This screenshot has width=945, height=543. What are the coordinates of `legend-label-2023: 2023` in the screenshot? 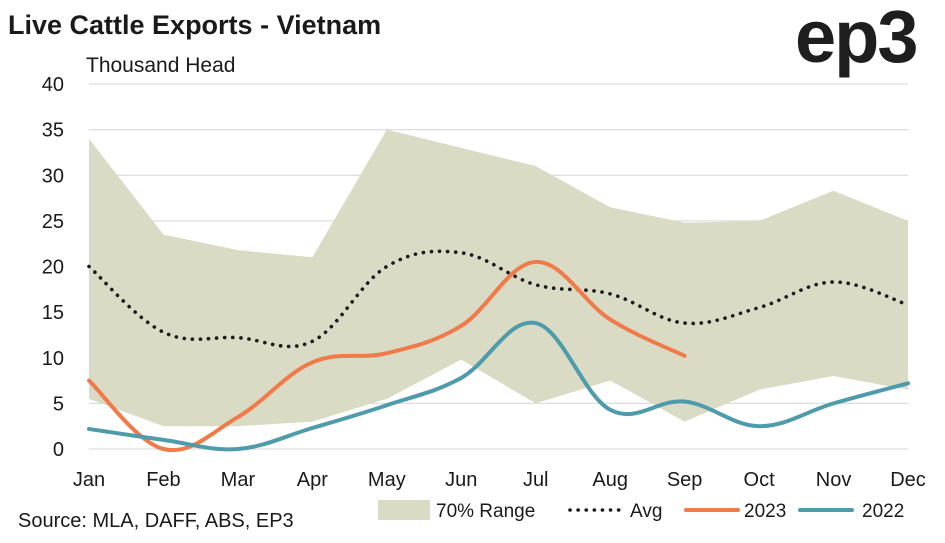 It's located at (765, 511).